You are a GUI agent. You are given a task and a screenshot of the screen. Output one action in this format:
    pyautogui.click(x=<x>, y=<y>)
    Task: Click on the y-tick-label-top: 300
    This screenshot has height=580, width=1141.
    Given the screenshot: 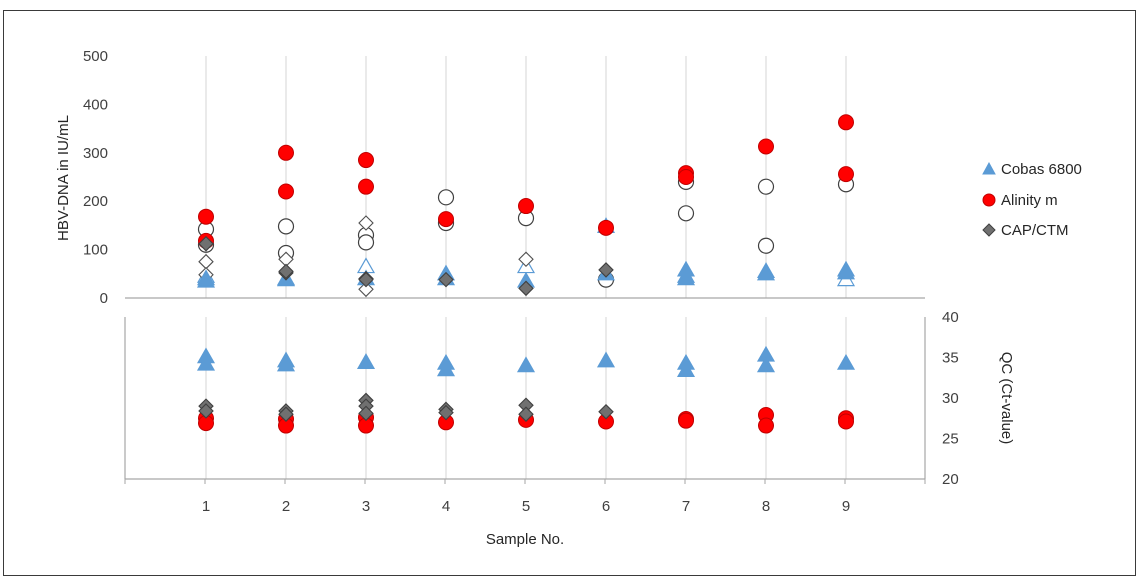 What is the action you would take?
    pyautogui.click(x=95, y=153)
    